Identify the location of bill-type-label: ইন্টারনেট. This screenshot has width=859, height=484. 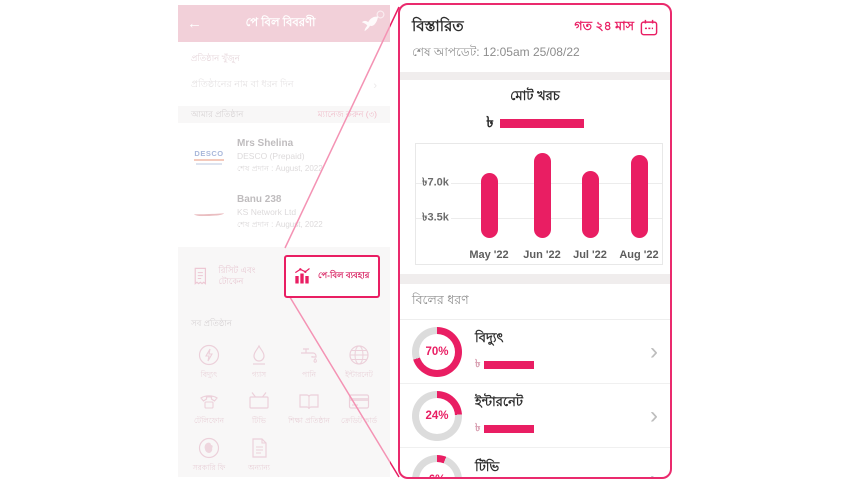
(499, 401).